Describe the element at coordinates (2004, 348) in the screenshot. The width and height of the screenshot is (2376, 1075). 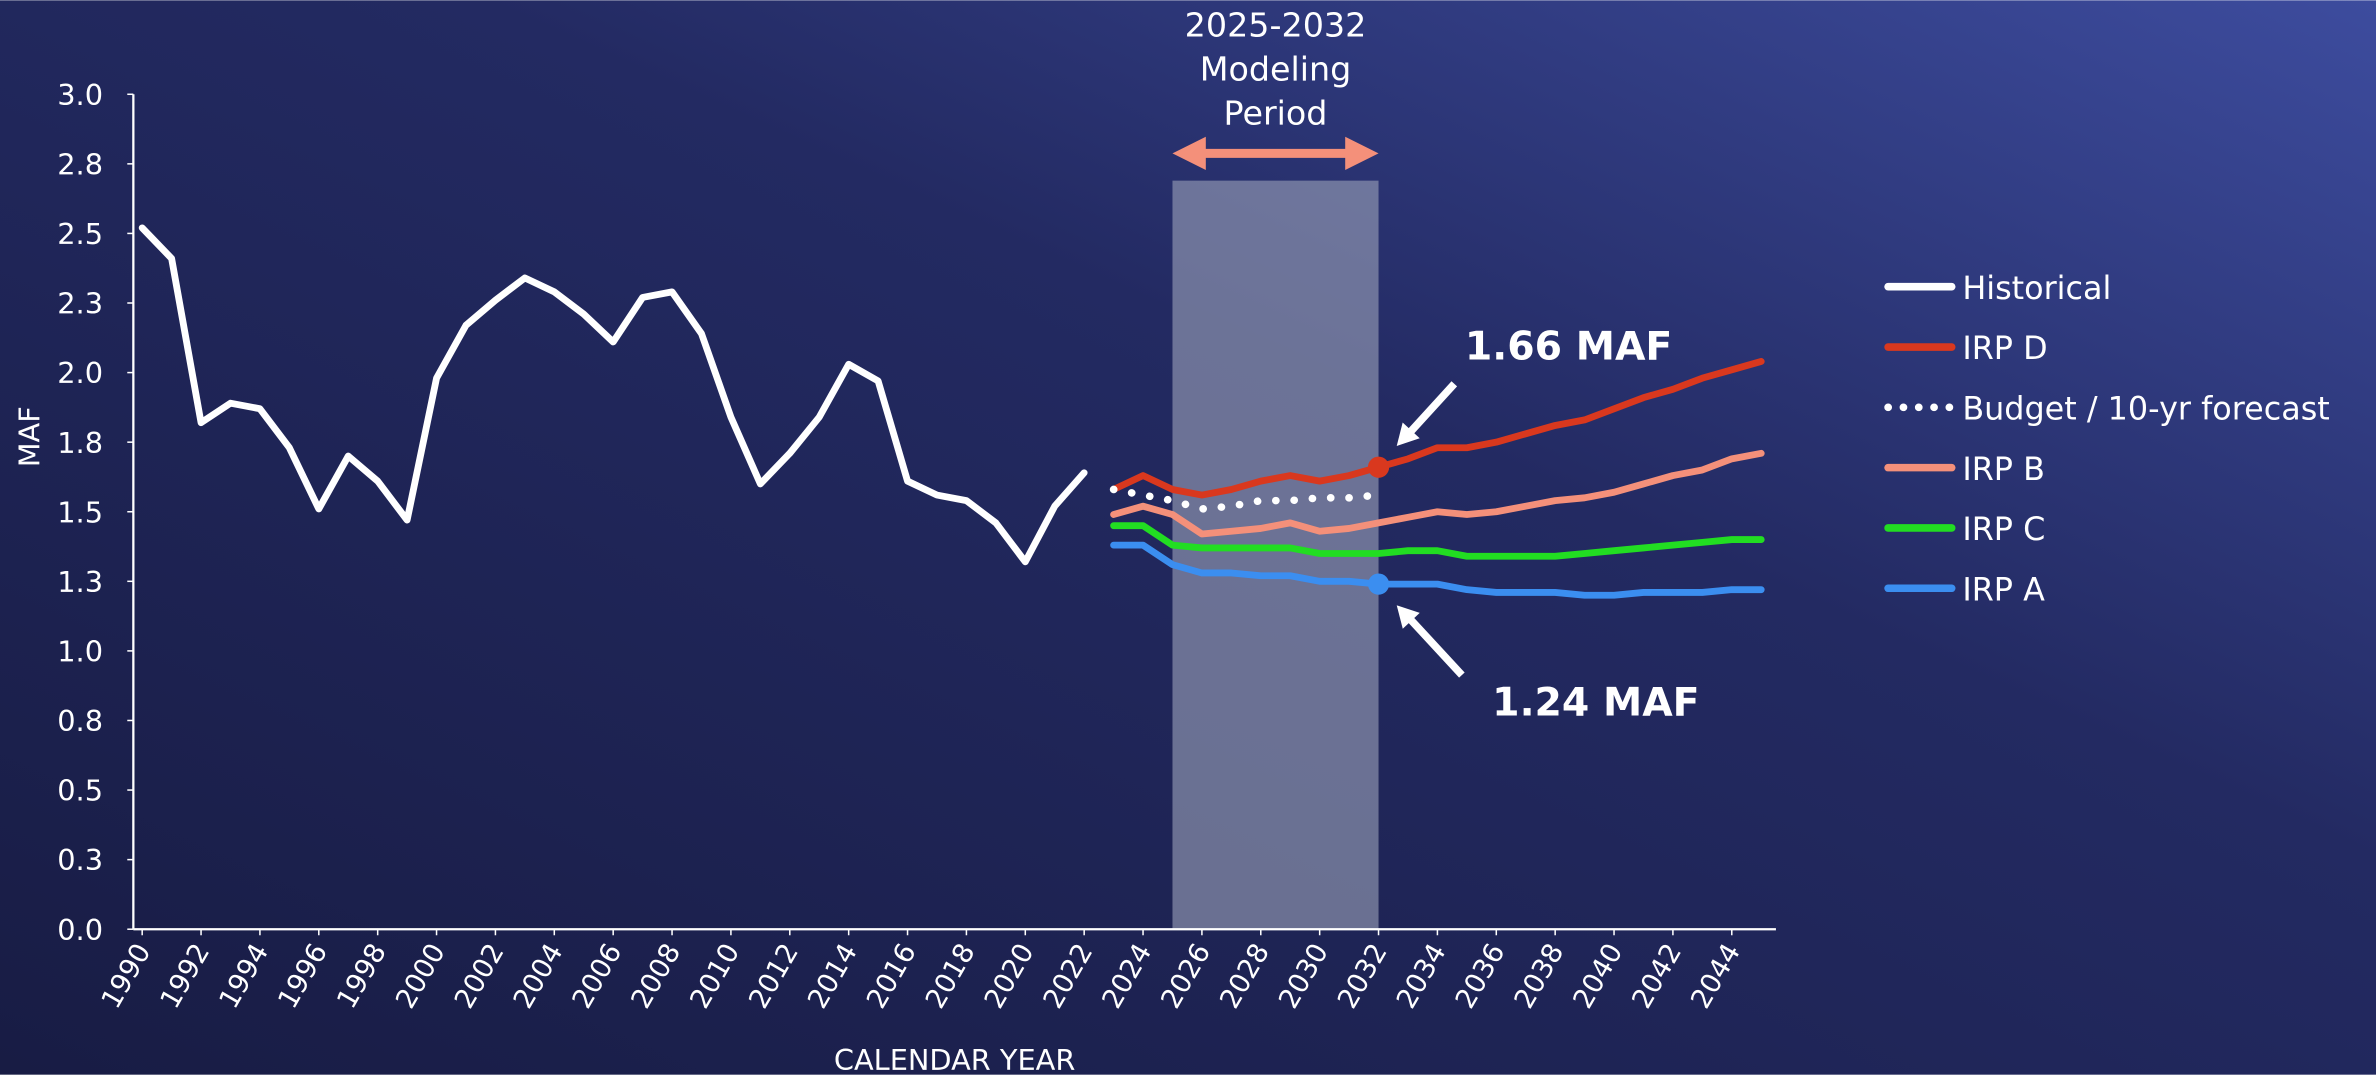
I see `legend-label: IRP D` at that location.